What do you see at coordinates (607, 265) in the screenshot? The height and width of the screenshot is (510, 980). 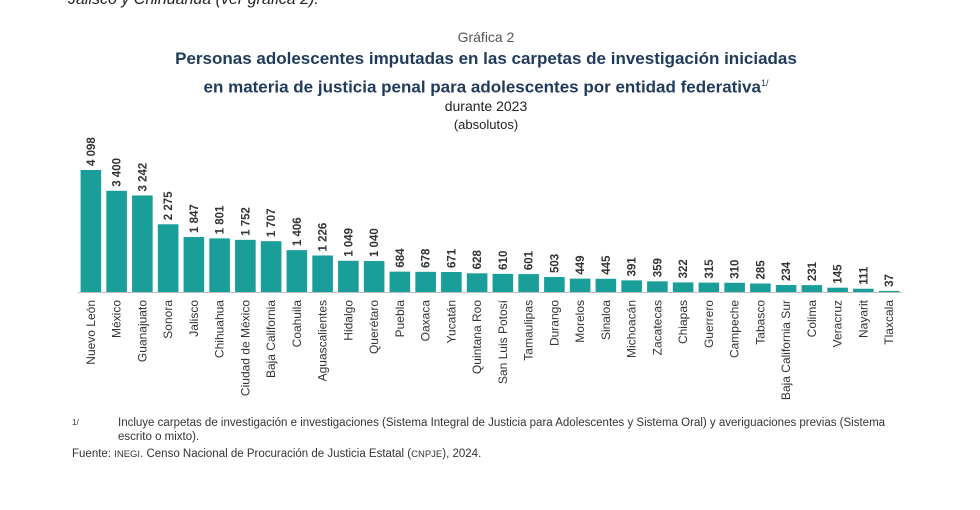 I see `bar-value-label: 445` at bounding box center [607, 265].